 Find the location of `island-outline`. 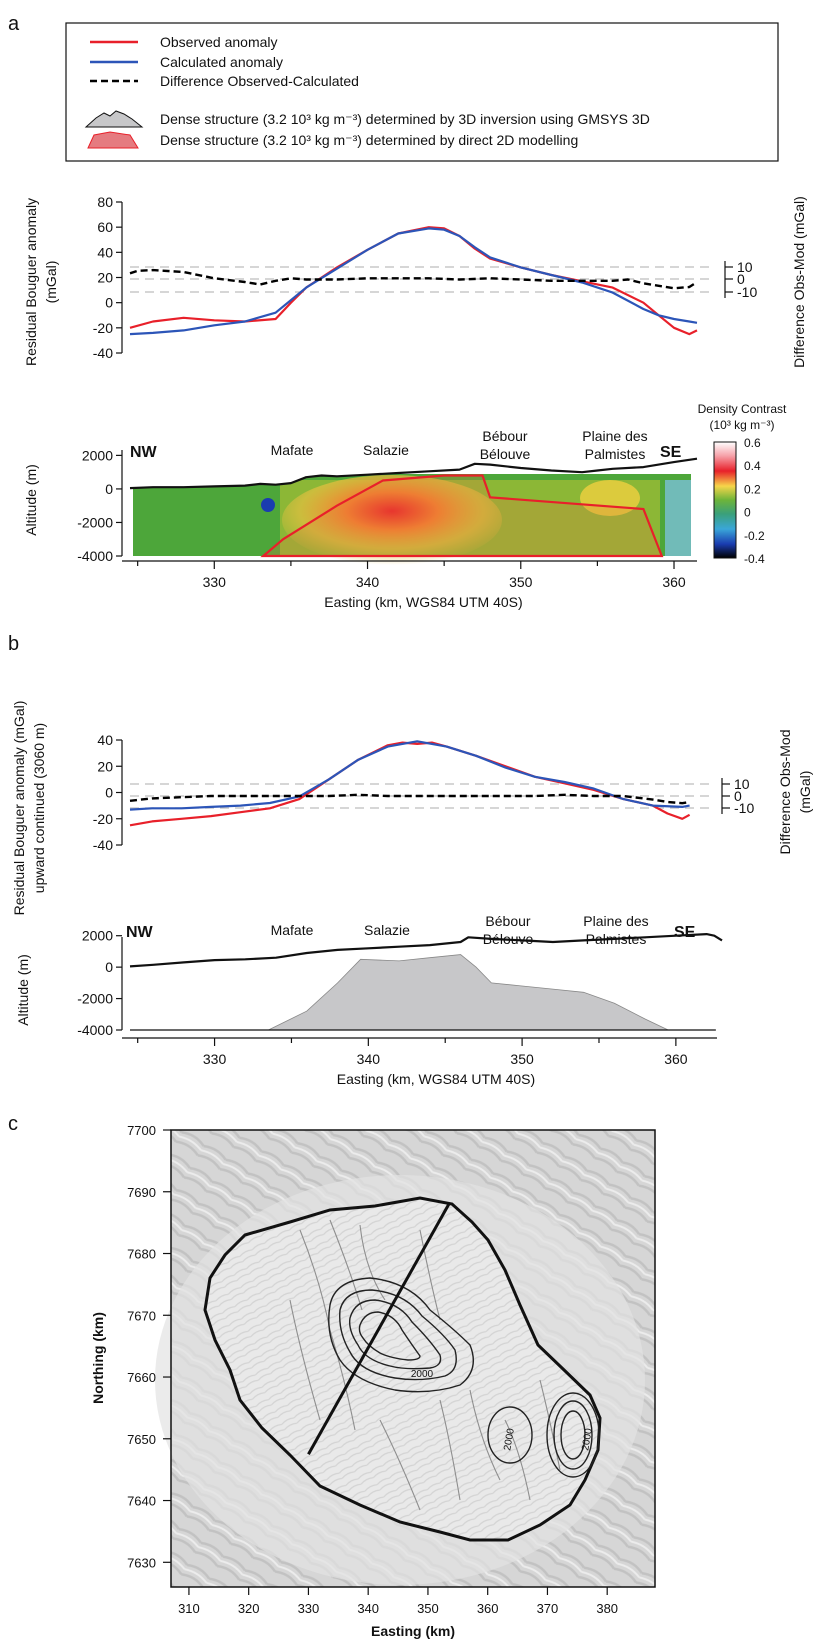

island-outline is located at coordinates (402, 1369).